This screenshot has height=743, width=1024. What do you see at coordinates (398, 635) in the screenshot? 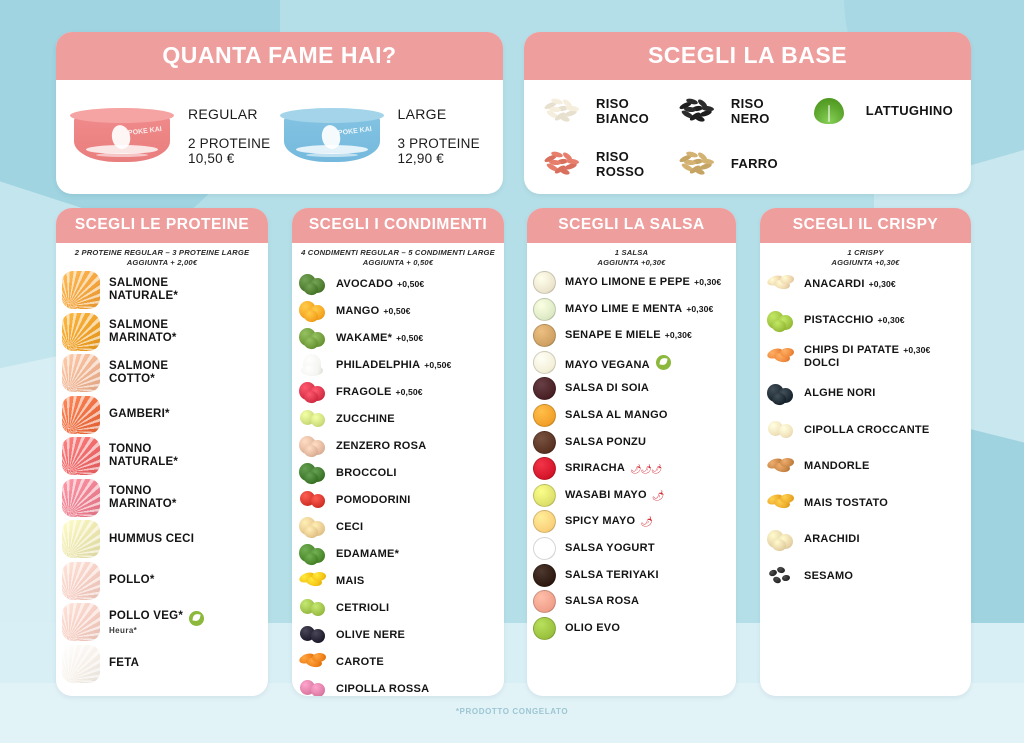
I see `list-item: OLIVE NERE` at bounding box center [398, 635].